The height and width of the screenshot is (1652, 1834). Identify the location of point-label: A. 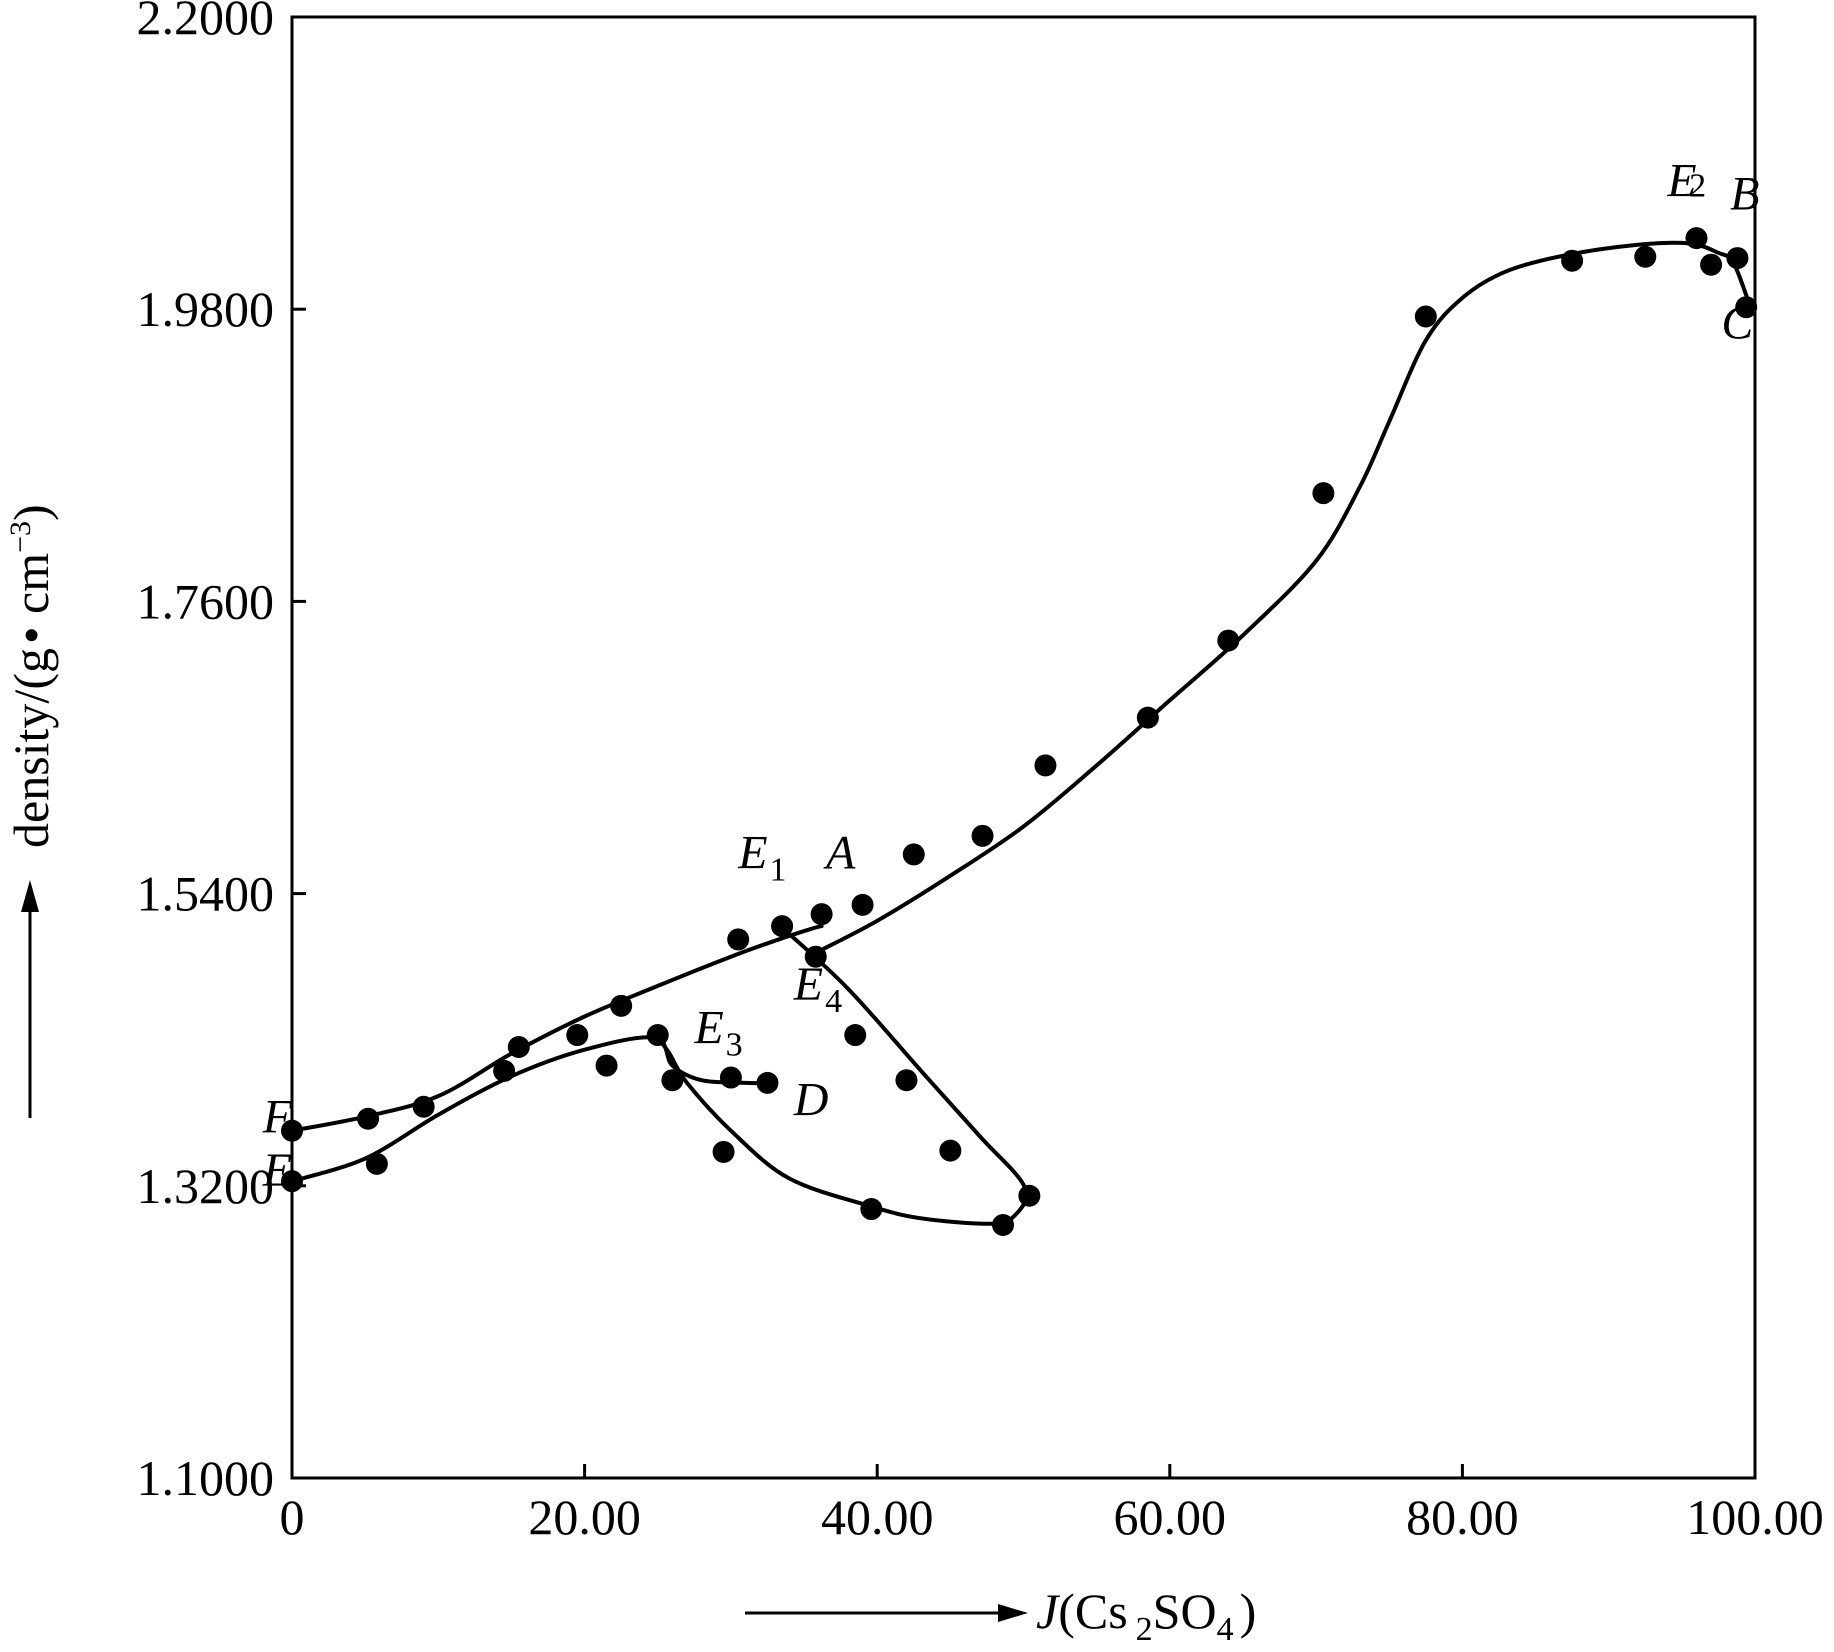
(839, 852).